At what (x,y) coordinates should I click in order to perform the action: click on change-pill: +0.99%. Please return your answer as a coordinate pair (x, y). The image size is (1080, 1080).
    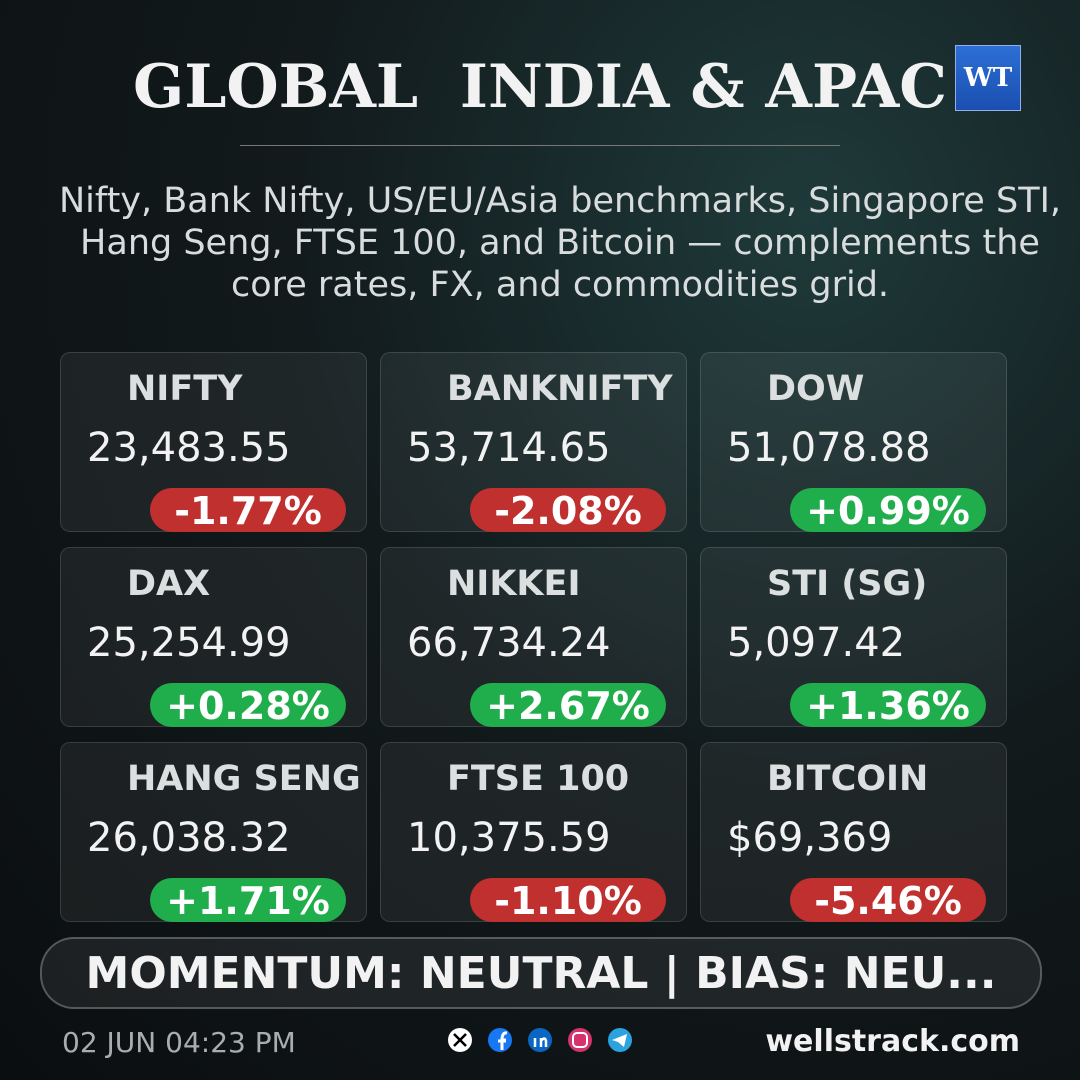
    Looking at the image, I should click on (888, 510).